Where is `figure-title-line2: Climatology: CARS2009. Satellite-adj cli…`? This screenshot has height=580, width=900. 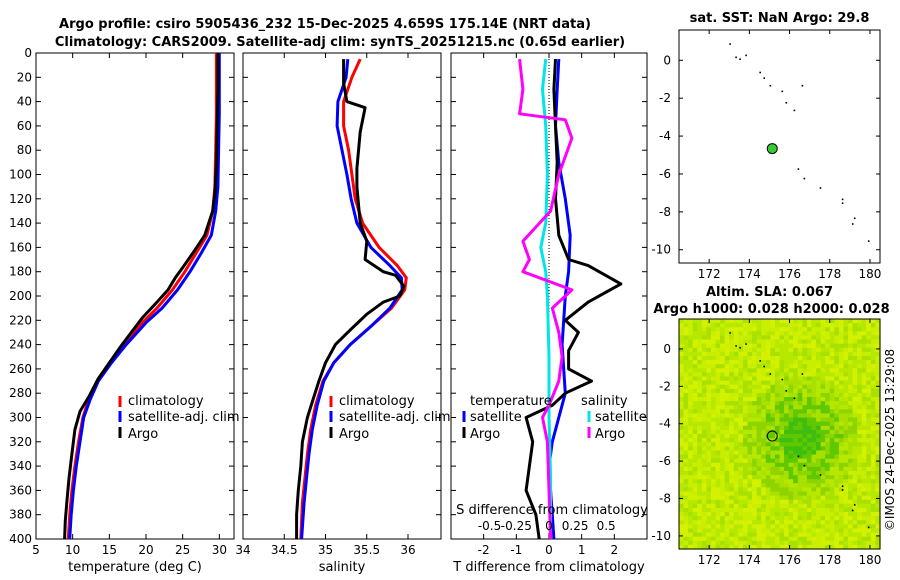 figure-title-line2: Climatology: CARS2009. Satellite-adj cli… is located at coordinates (340, 42).